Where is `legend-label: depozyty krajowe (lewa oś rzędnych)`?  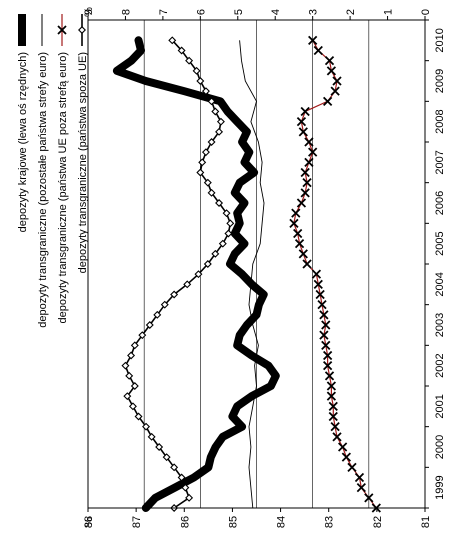
legend-label: depozyty krajowe (lewa oś rzędnych) is located at coordinates (23, 142).